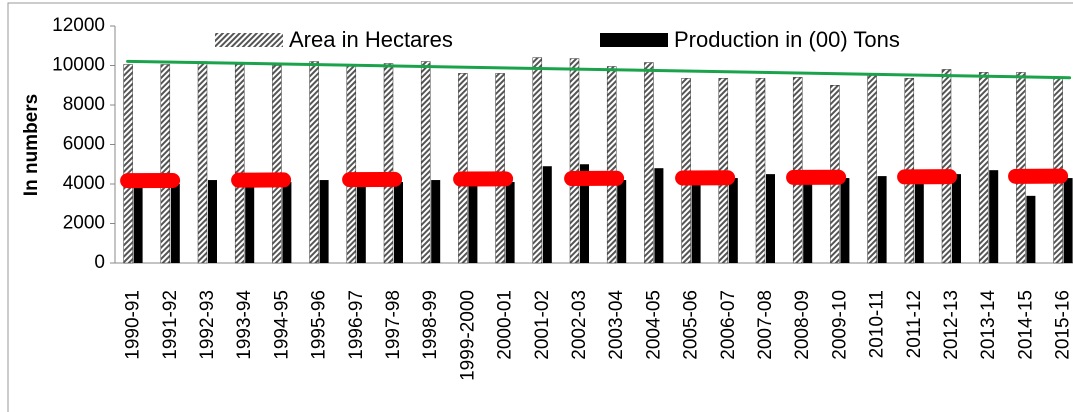 The image size is (1073, 412). I want to click on x-tick-label: 2005-06, so click(691, 325).